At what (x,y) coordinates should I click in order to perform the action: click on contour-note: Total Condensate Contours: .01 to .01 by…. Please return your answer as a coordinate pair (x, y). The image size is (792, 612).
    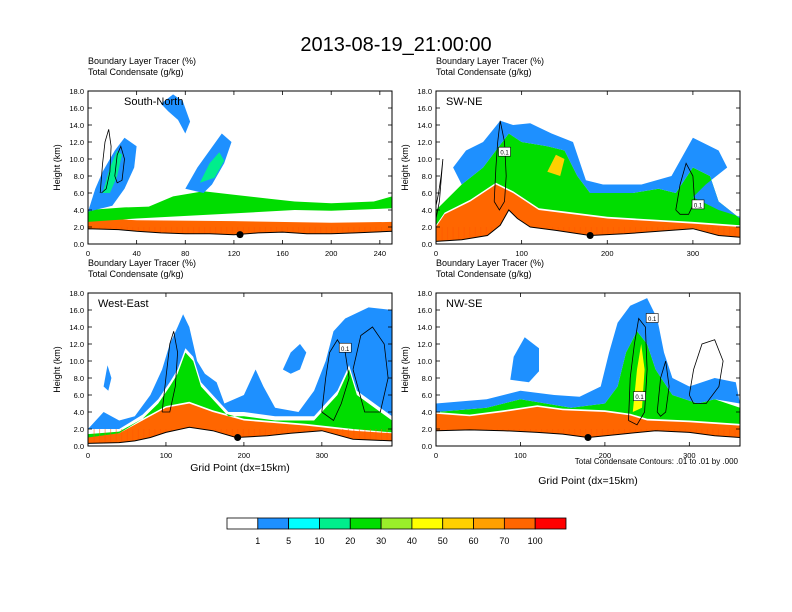
    Looking at the image, I should click on (657, 461).